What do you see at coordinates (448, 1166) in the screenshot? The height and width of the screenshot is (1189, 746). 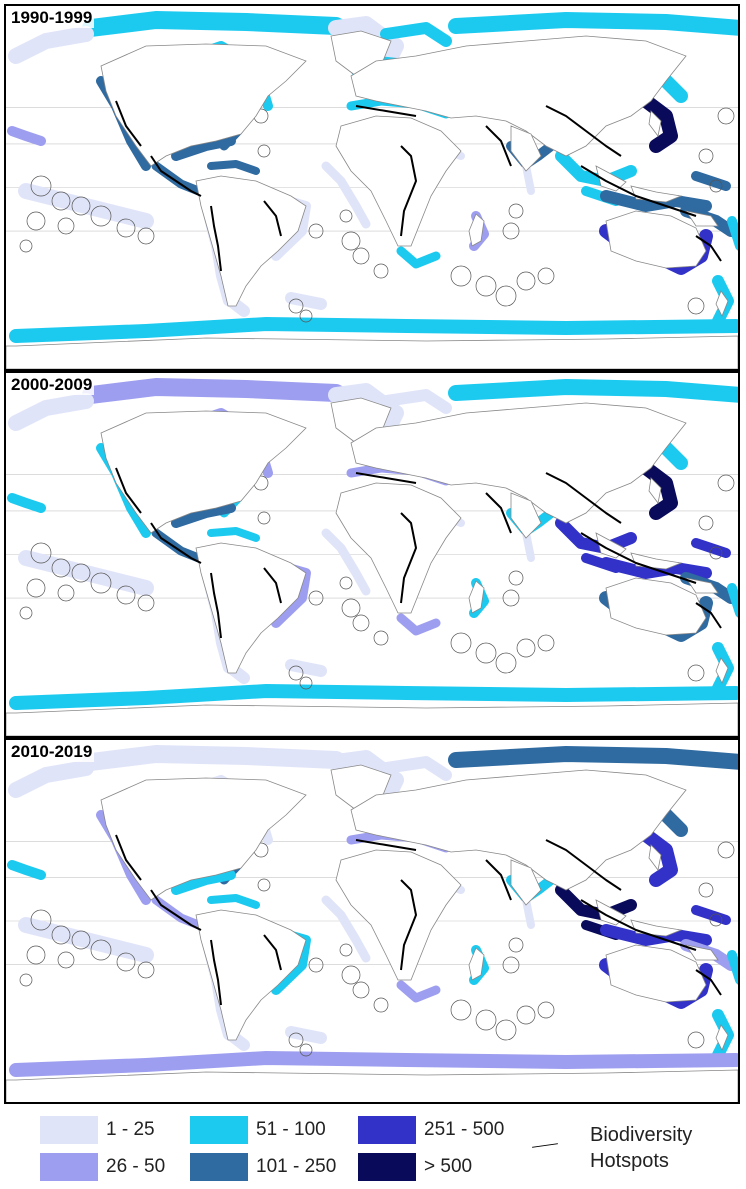 I see `legend-label: > 500` at bounding box center [448, 1166].